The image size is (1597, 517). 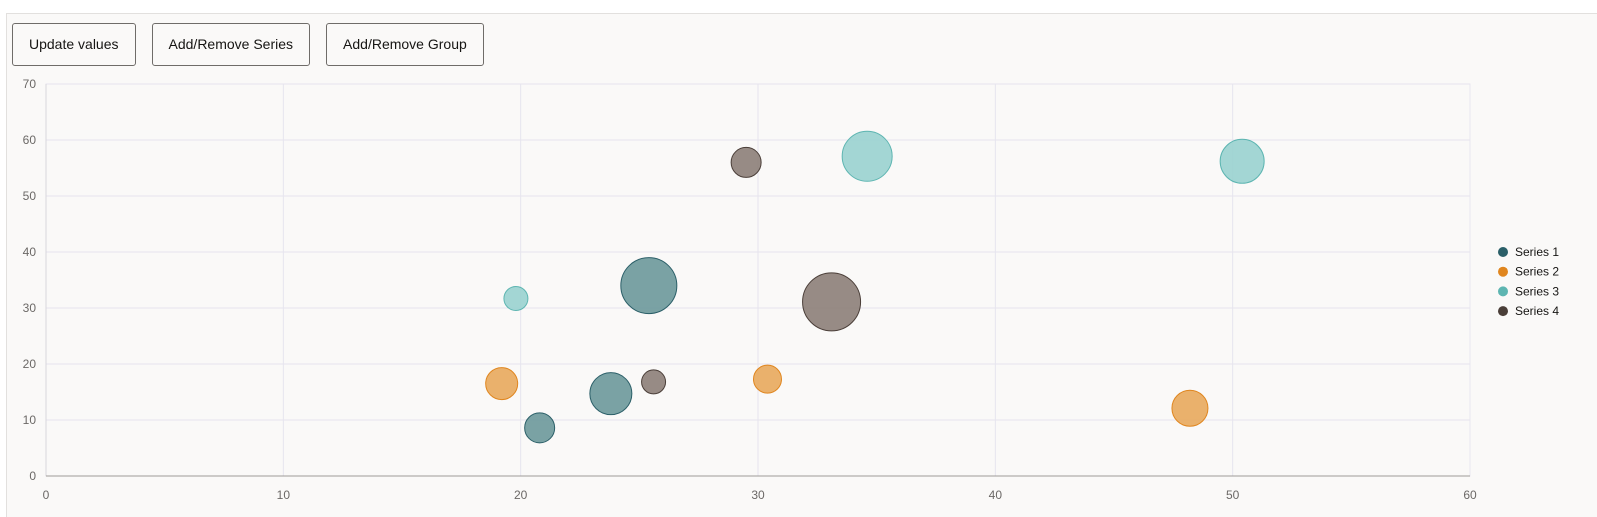 I want to click on y-tick-label: 30, so click(x=30, y=308).